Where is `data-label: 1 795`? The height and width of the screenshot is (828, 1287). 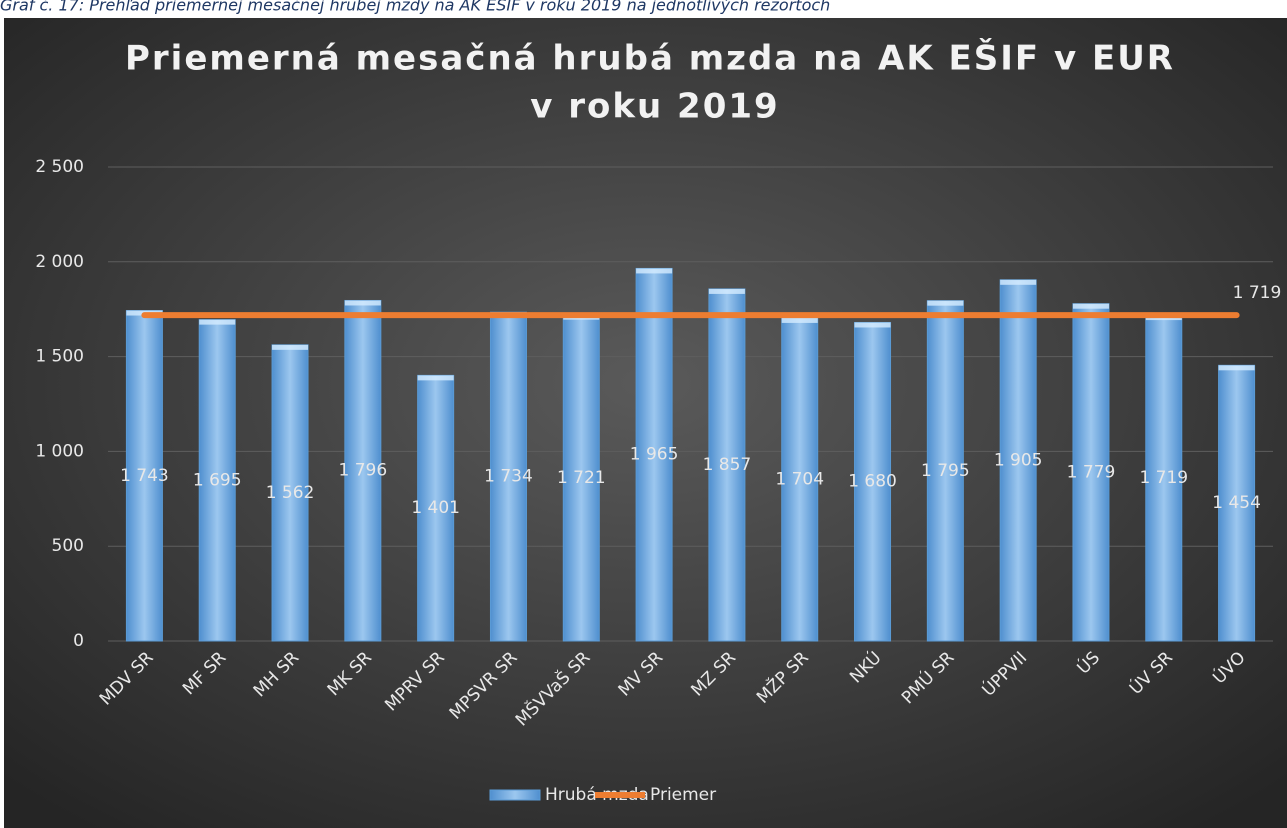
data-label: 1 795 is located at coordinates (945, 471).